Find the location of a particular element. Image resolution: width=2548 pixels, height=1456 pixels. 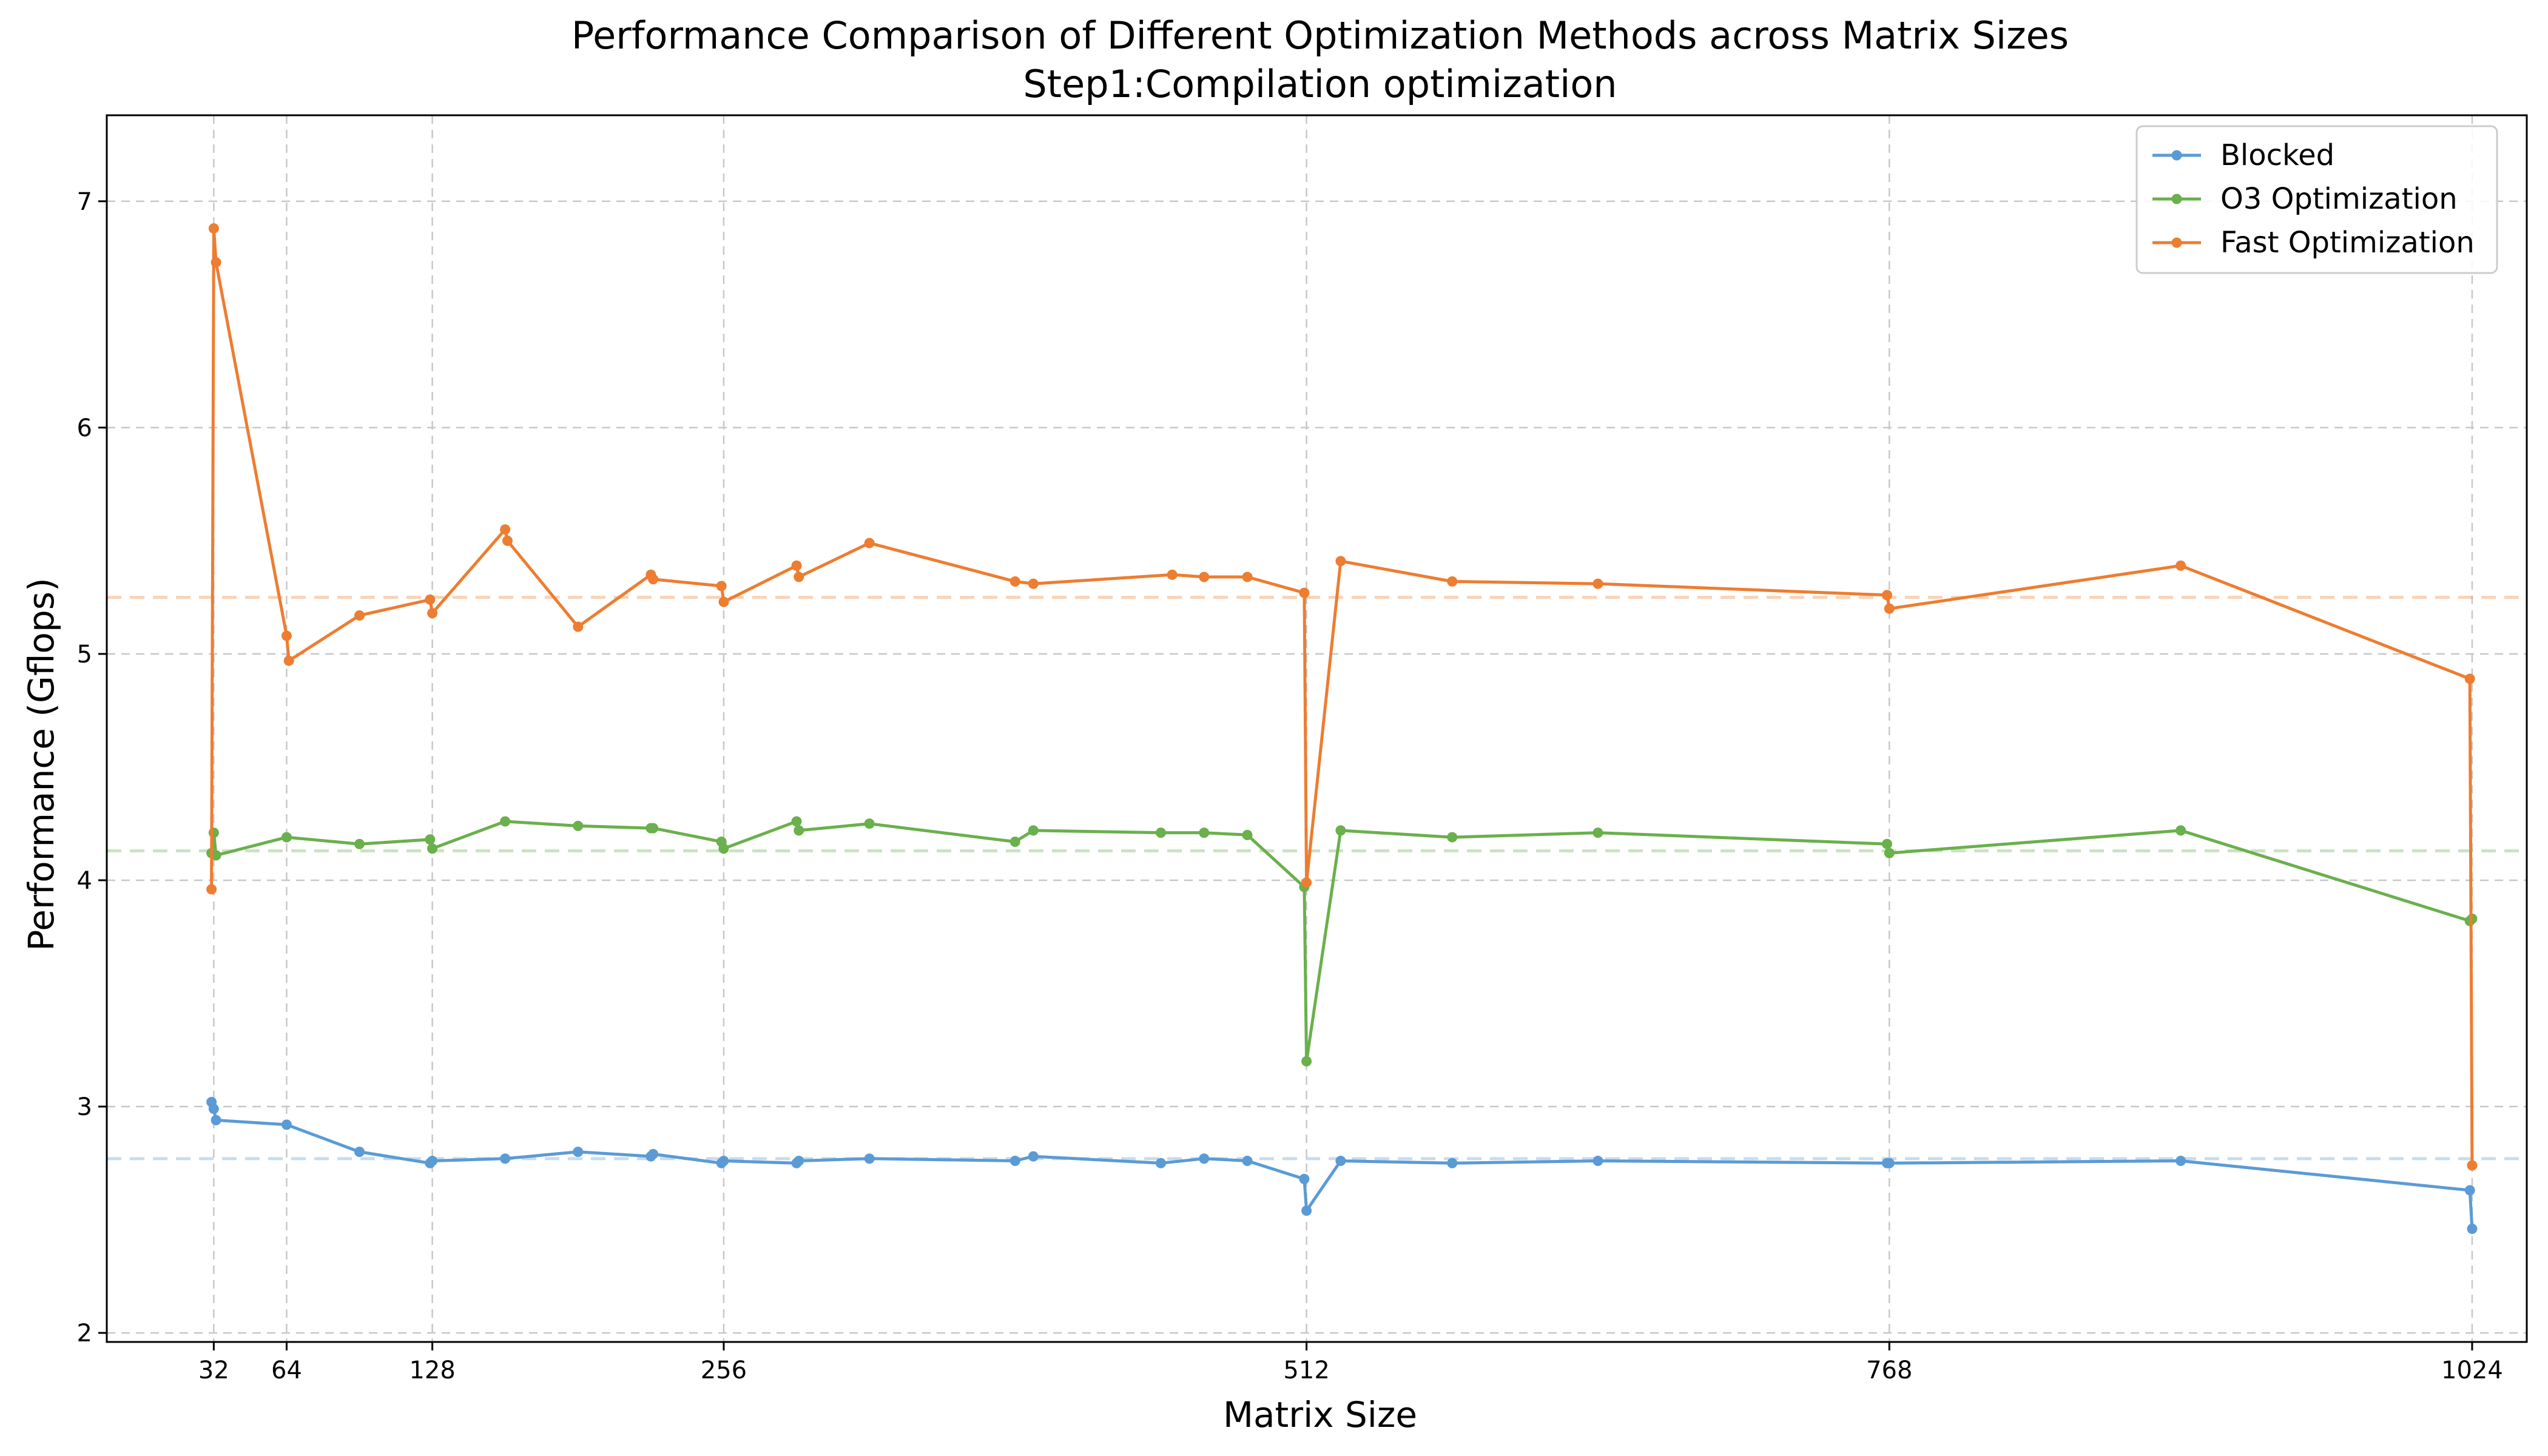

series-line is located at coordinates (1341, 941).